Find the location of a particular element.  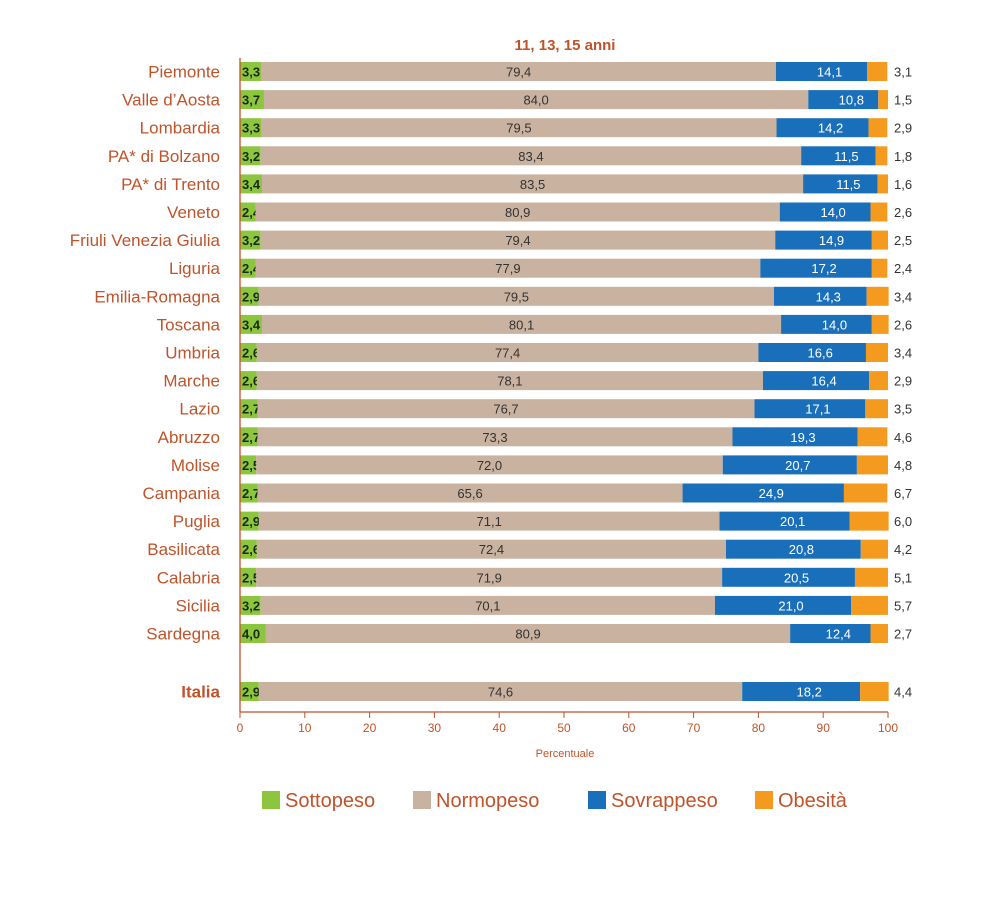

value-label-sovrappeso: 14,9 is located at coordinates (831, 240).